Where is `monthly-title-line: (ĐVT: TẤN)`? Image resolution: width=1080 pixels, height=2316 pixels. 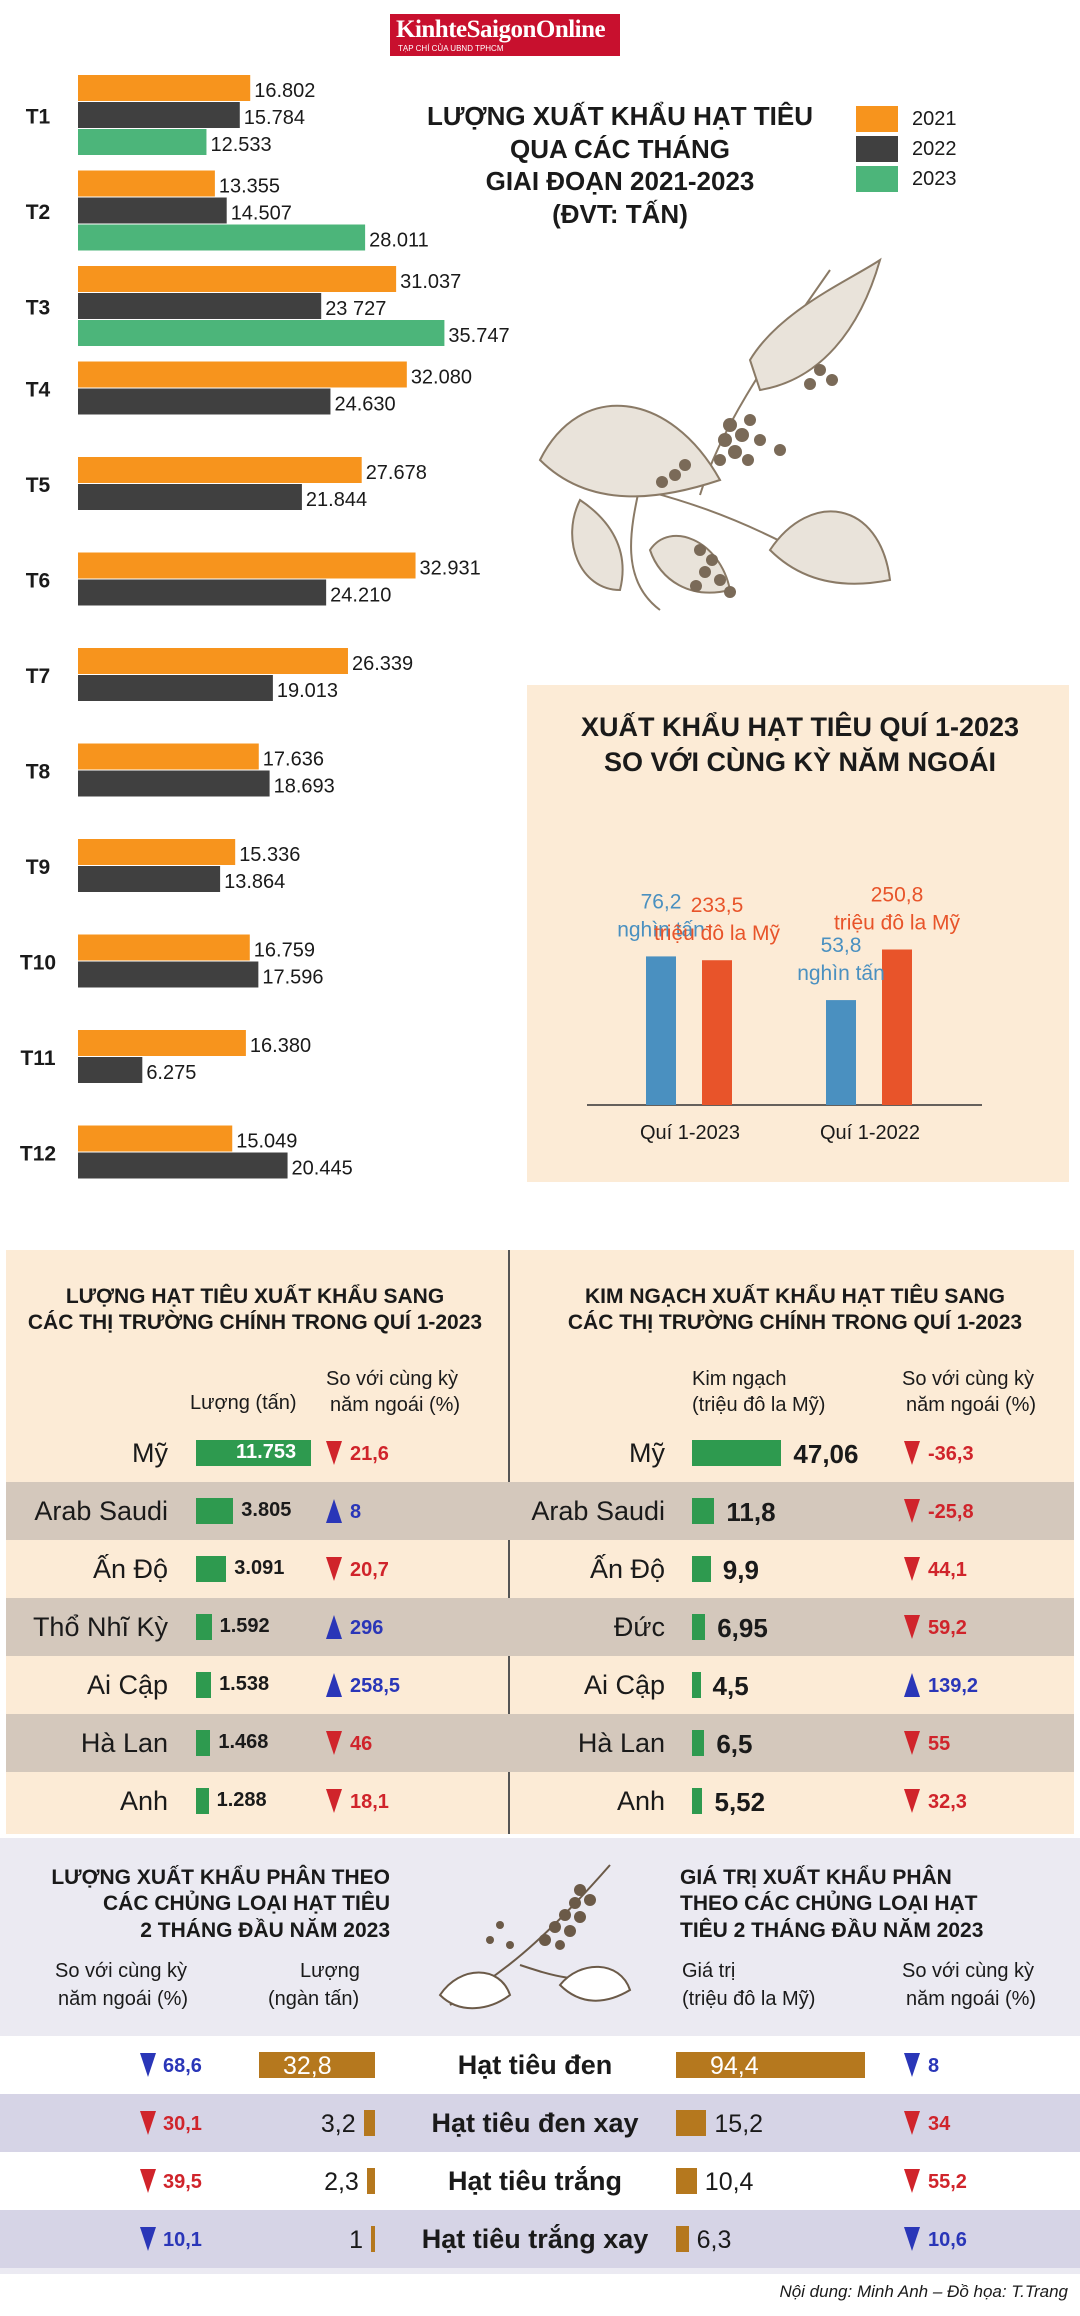
monthly-title-line: (ĐVT: TẤN) is located at coordinates (620, 213).